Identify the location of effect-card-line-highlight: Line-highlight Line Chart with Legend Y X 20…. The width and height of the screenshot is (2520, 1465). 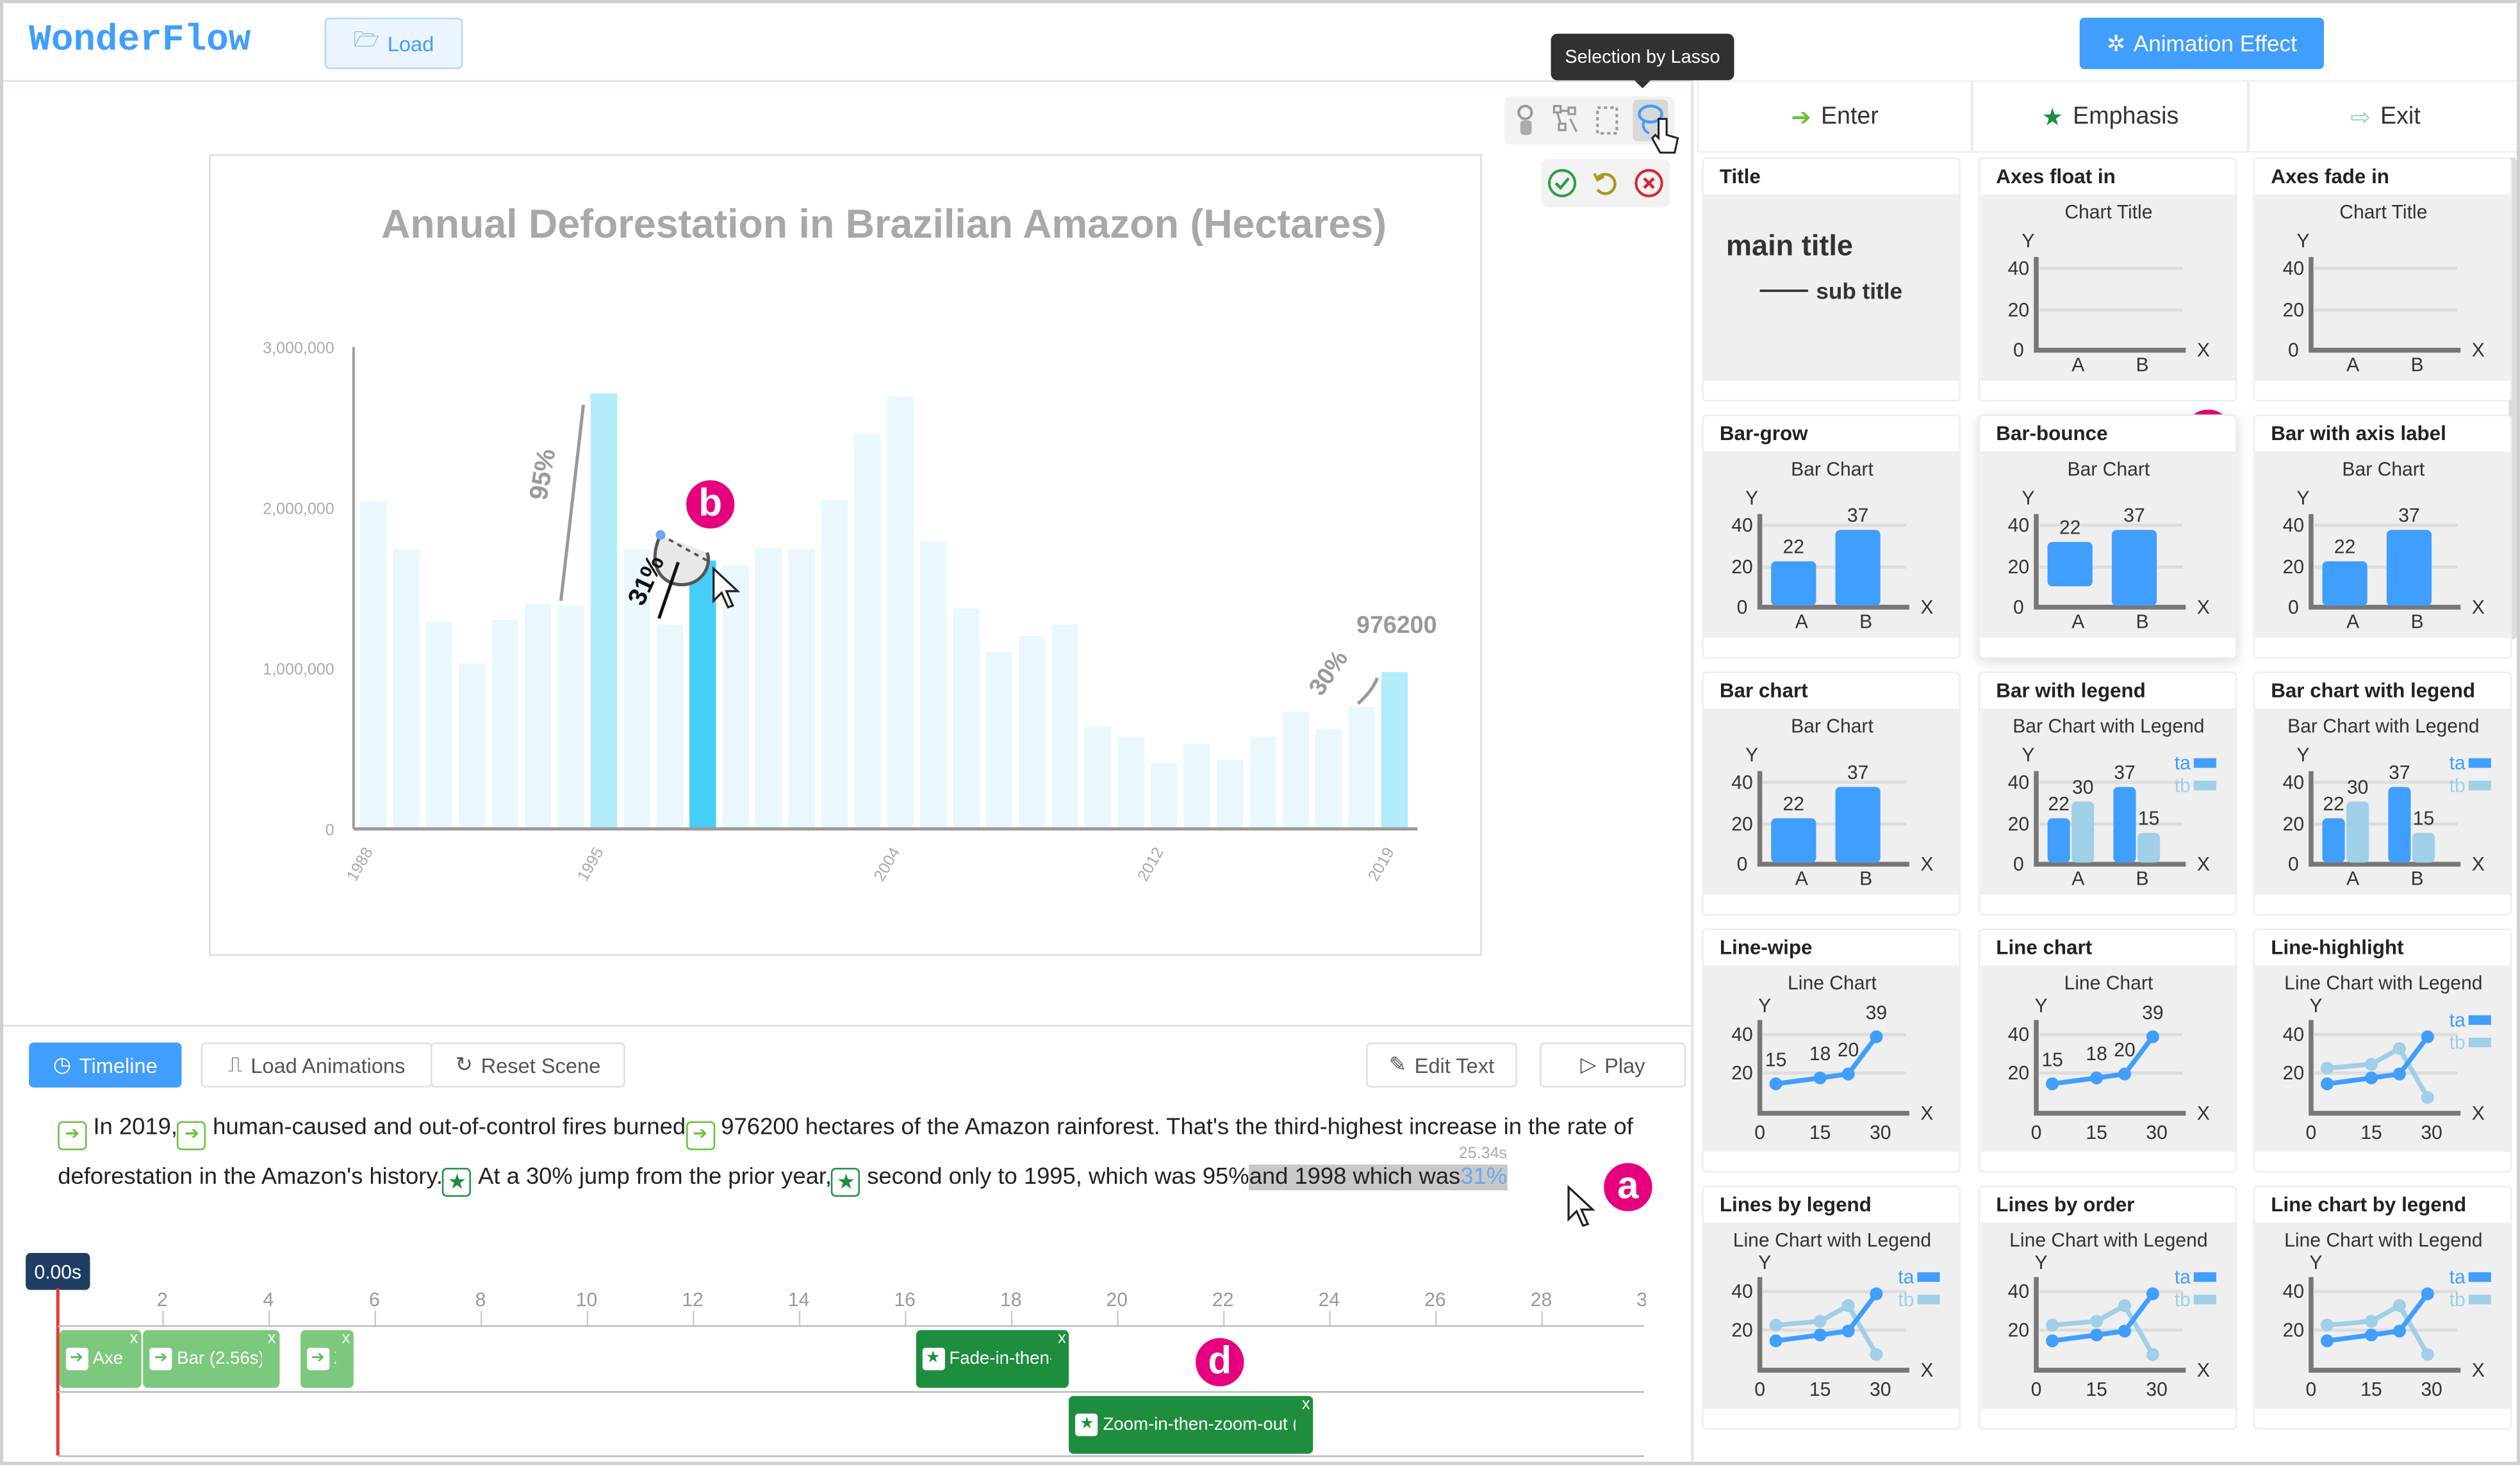
(2382, 1050).